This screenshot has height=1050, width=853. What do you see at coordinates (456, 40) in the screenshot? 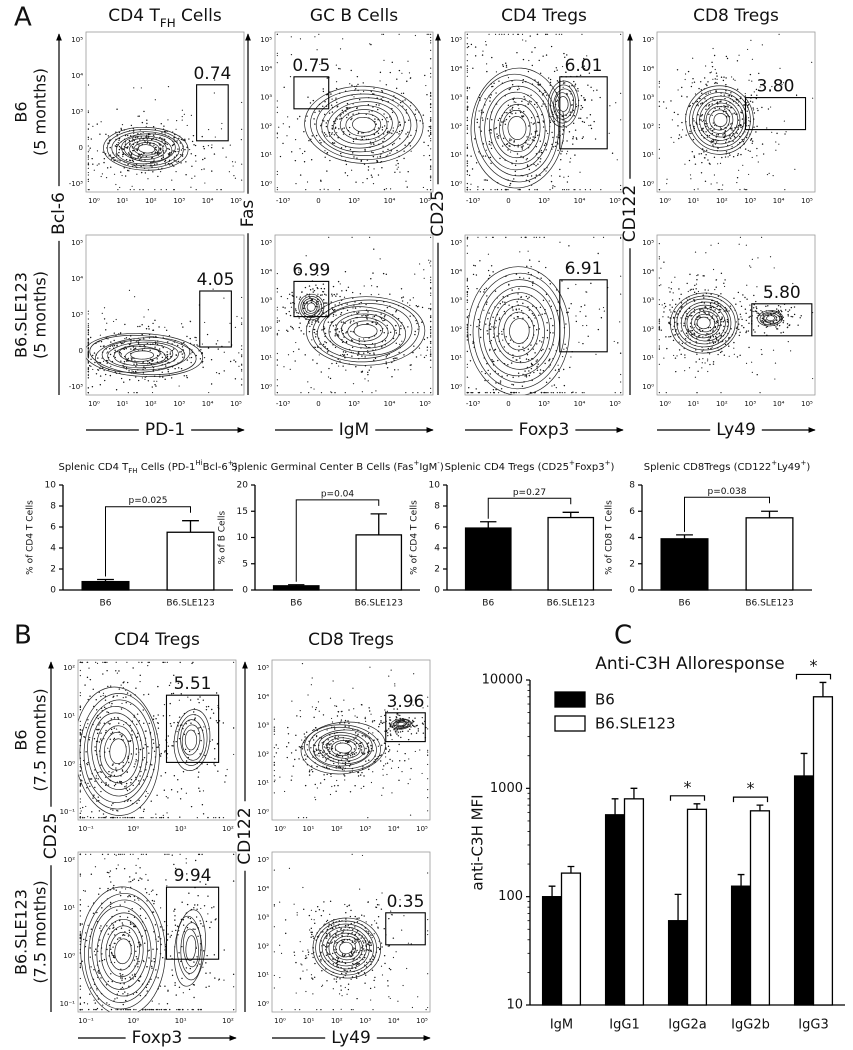
I see `y-tick-label: 10⁵` at bounding box center [456, 40].